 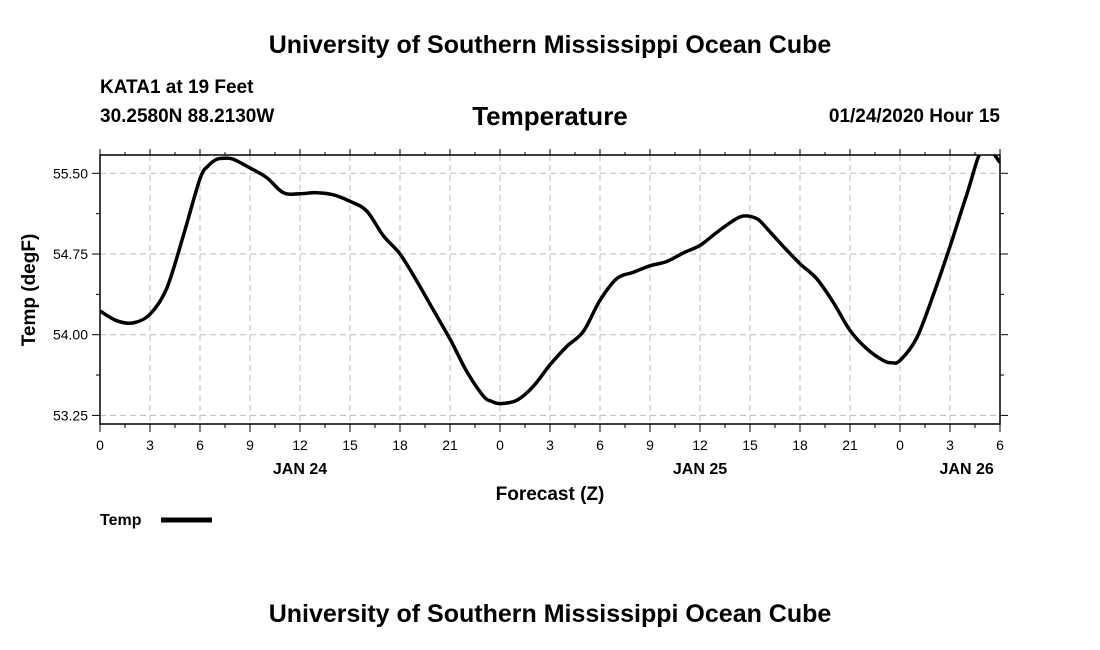 What do you see at coordinates (300, 469) in the screenshot?
I see `date-label: JAN 24` at bounding box center [300, 469].